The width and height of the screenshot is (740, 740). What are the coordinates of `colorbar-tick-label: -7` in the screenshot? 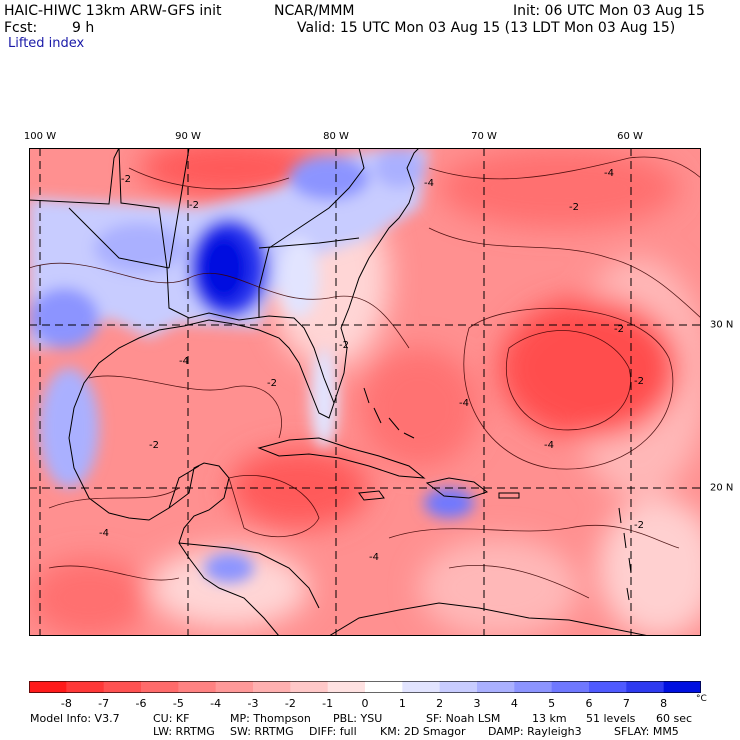 It's located at (104, 703).